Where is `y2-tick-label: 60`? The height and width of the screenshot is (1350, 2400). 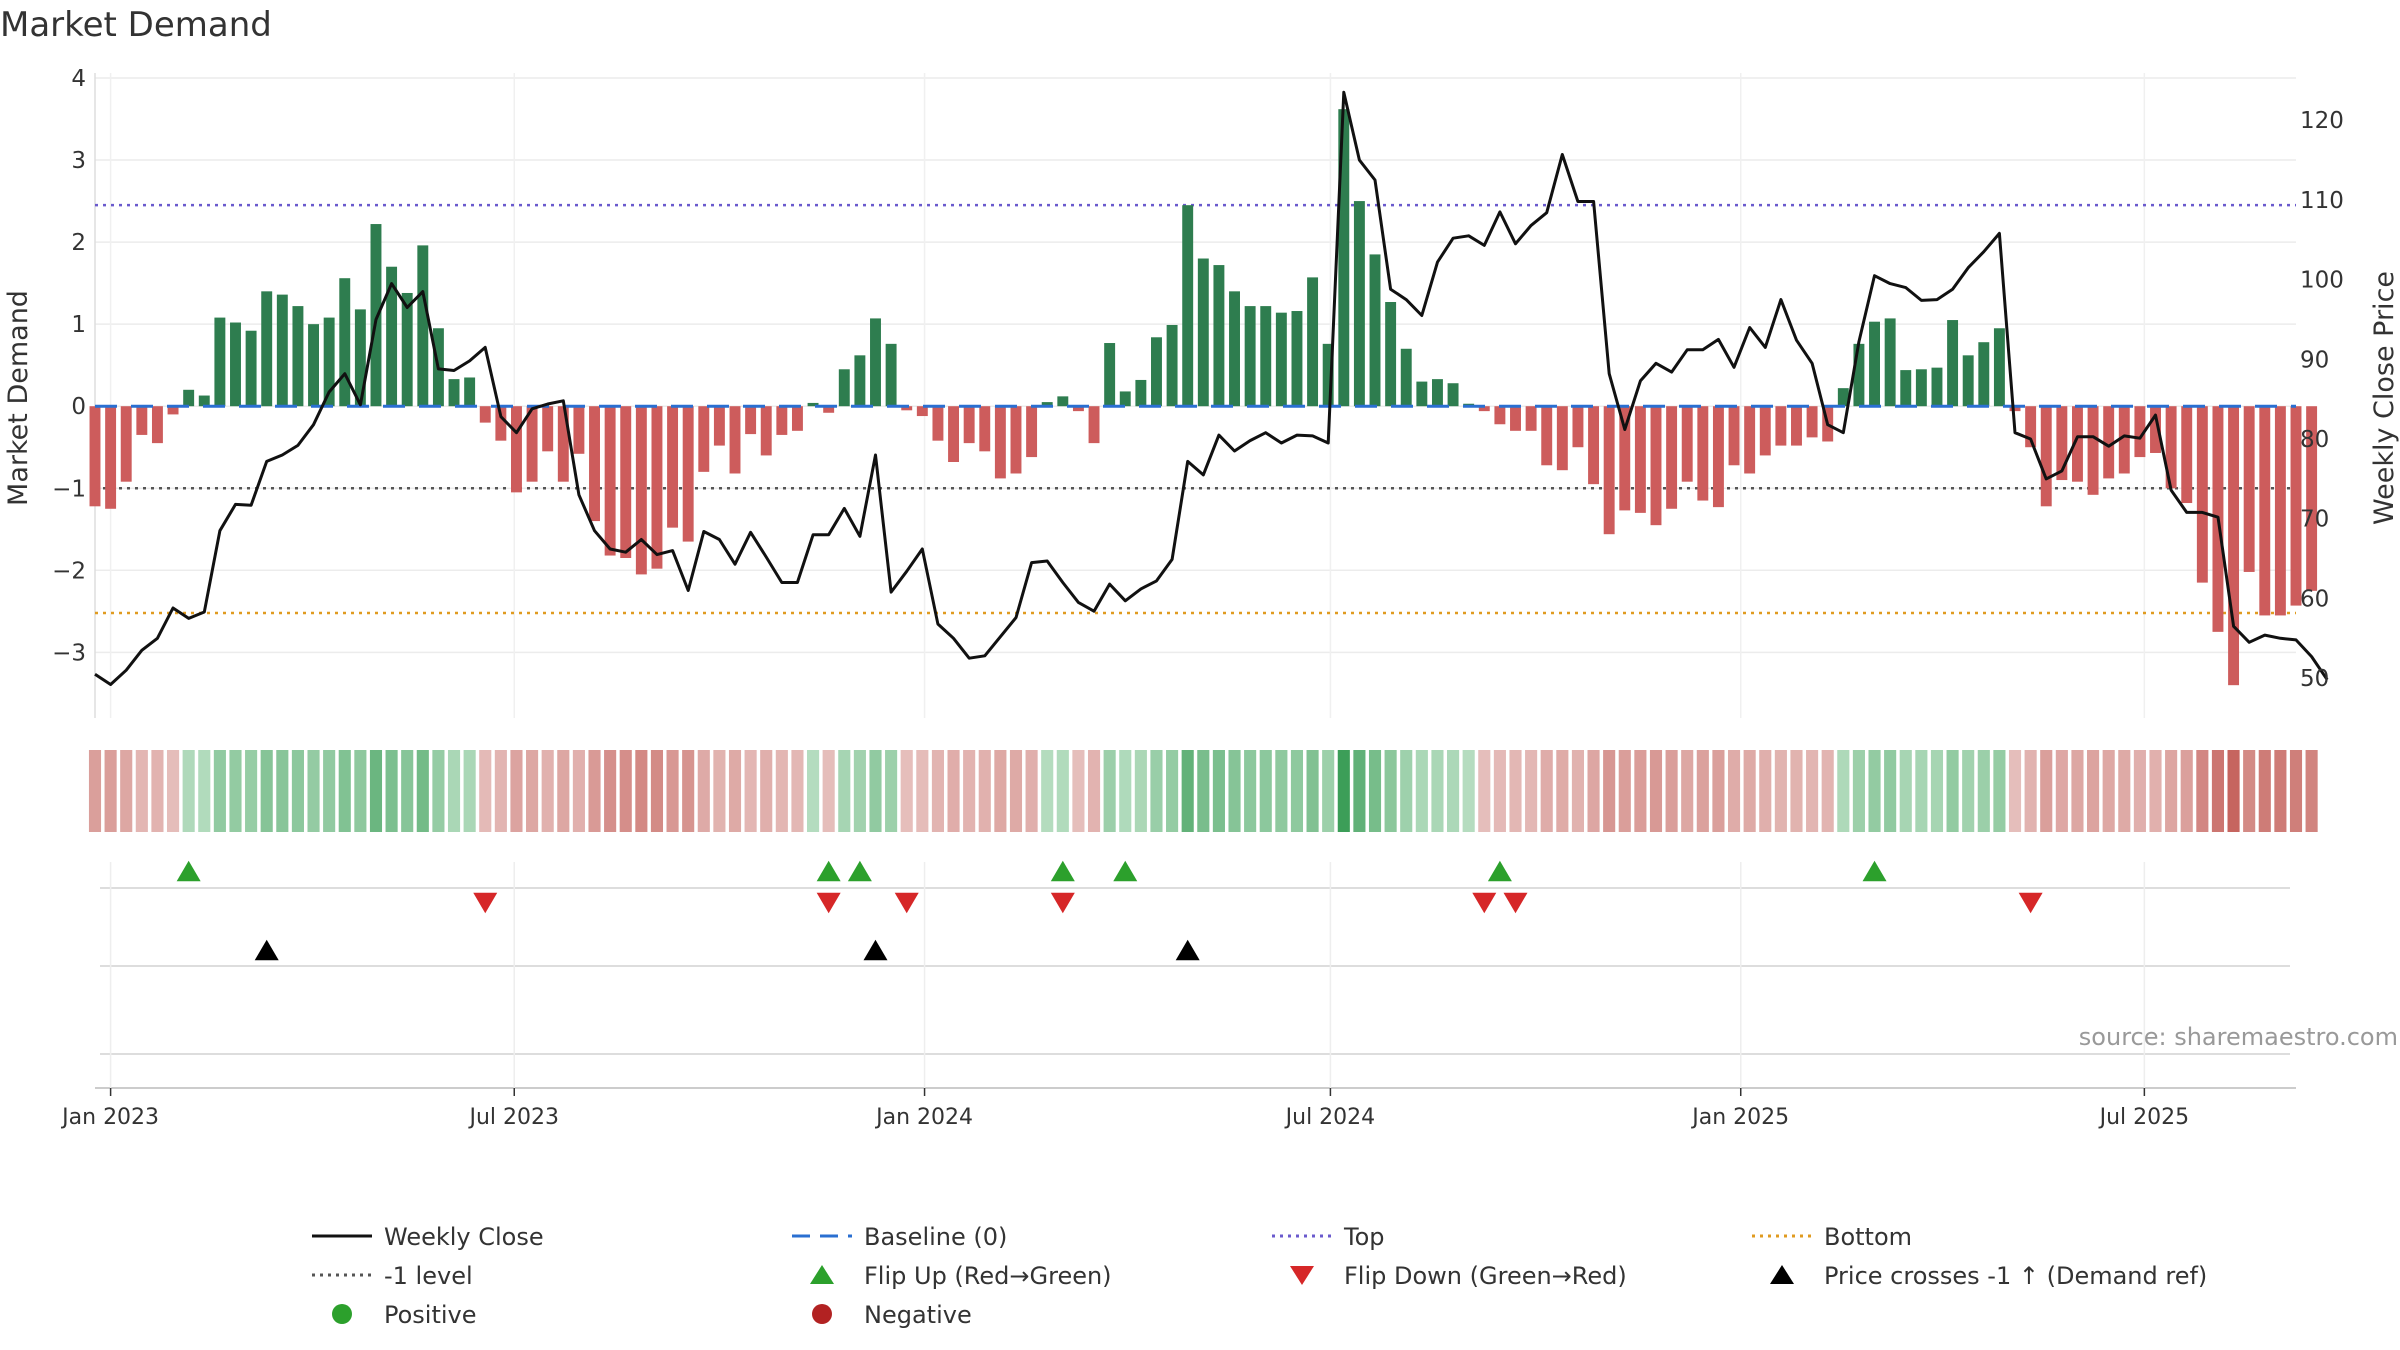
y2-tick-label: 60 is located at coordinates (2314, 599).